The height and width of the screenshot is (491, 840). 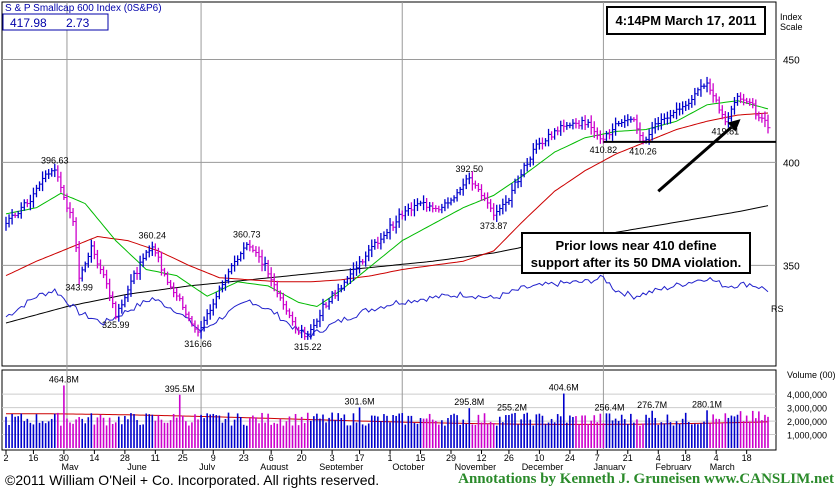 What do you see at coordinates (476, 466) in the screenshot?
I see `month-label: November` at bounding box center [476, 466].